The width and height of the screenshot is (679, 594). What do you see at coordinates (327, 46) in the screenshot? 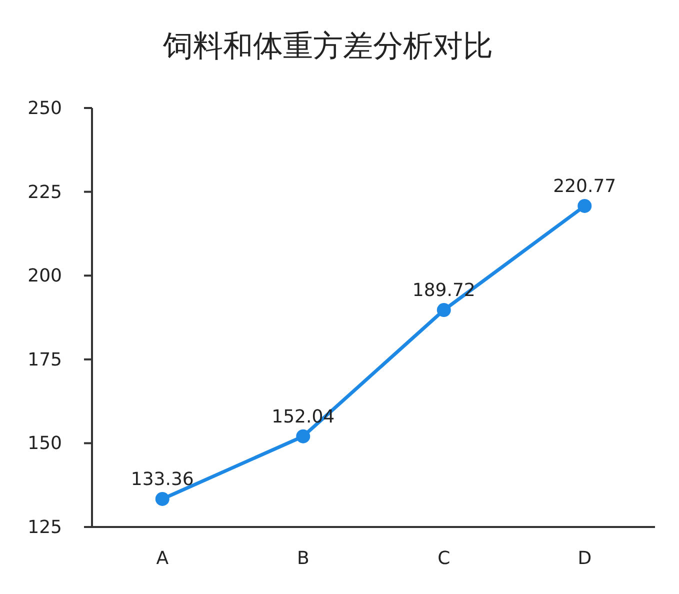
I see `chart-title: 饲料和体重方差分析对比` at bounding box center [327, 46].